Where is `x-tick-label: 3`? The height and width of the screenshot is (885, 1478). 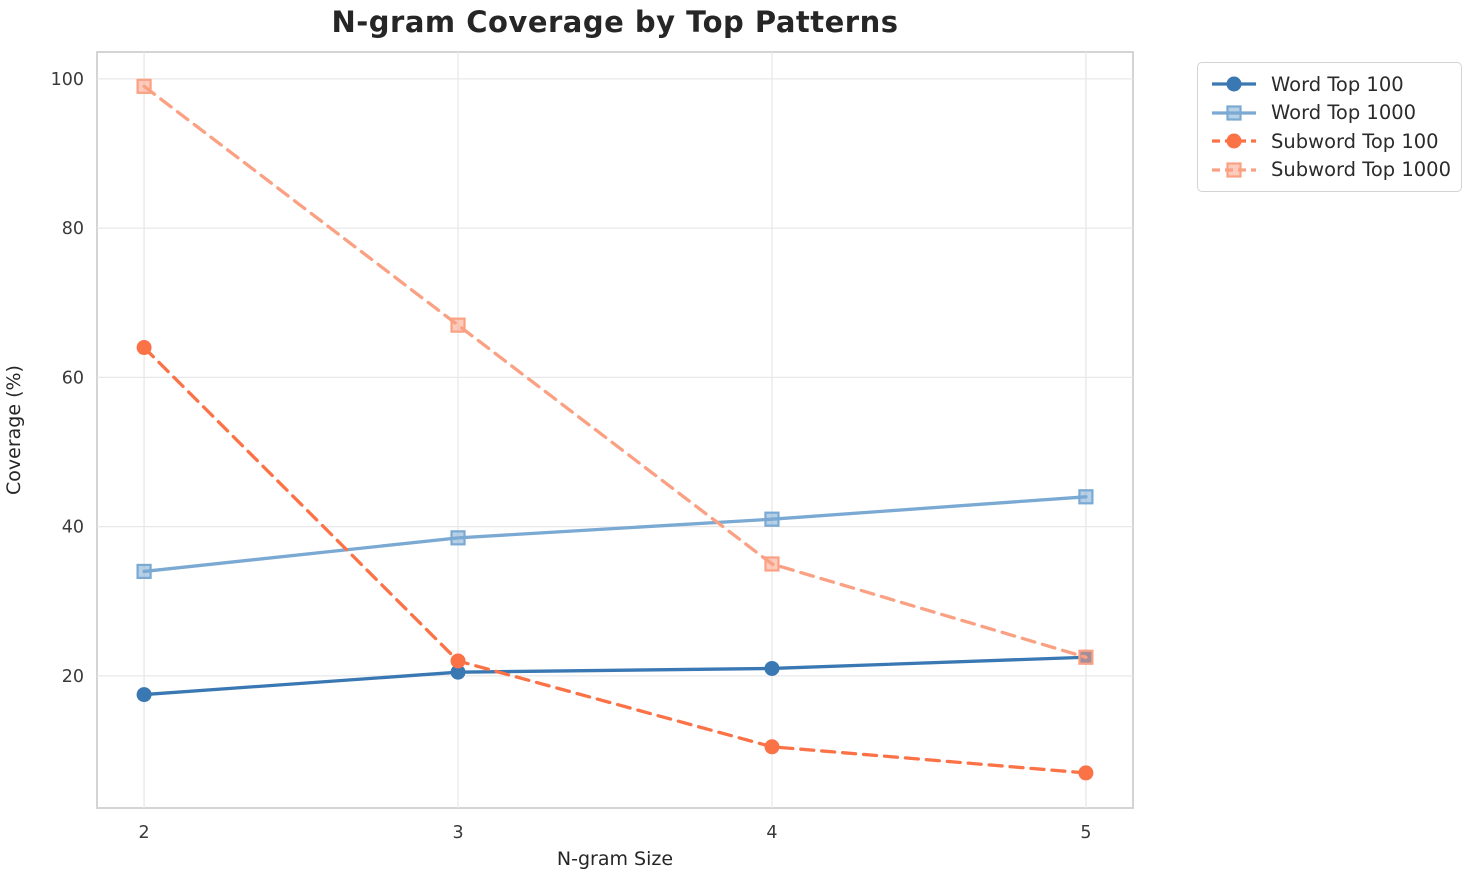 x-tick-label: 3 is located at coordinates (457, 833).